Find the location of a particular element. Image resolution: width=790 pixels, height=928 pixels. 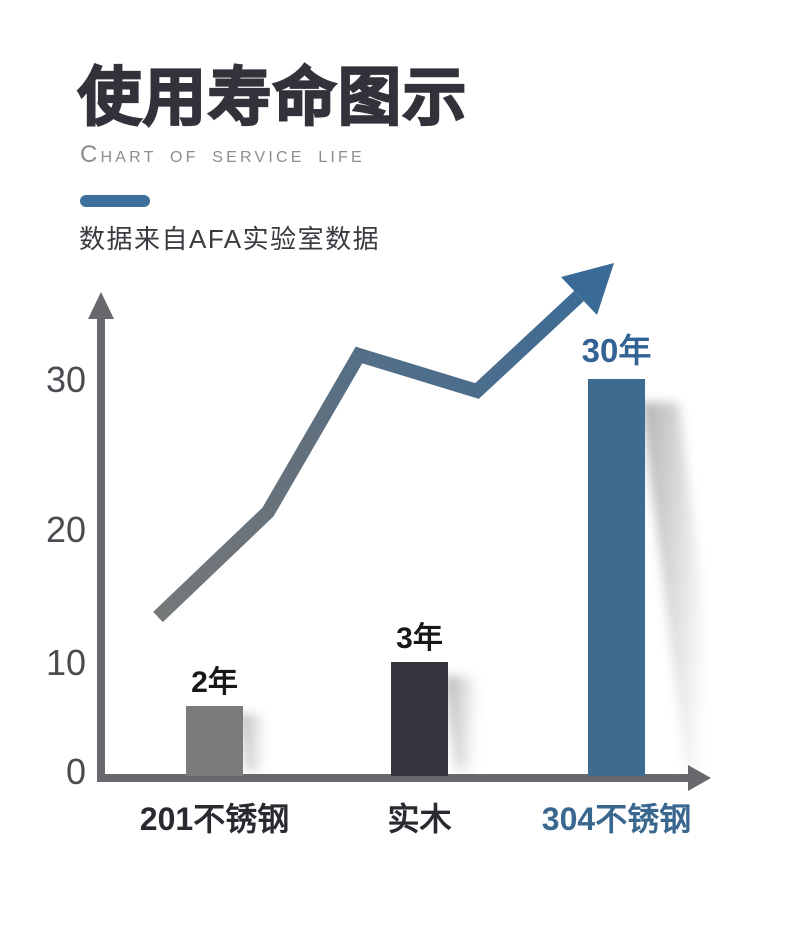

y-tick-label: 30 is located at coordinates (65, 379).